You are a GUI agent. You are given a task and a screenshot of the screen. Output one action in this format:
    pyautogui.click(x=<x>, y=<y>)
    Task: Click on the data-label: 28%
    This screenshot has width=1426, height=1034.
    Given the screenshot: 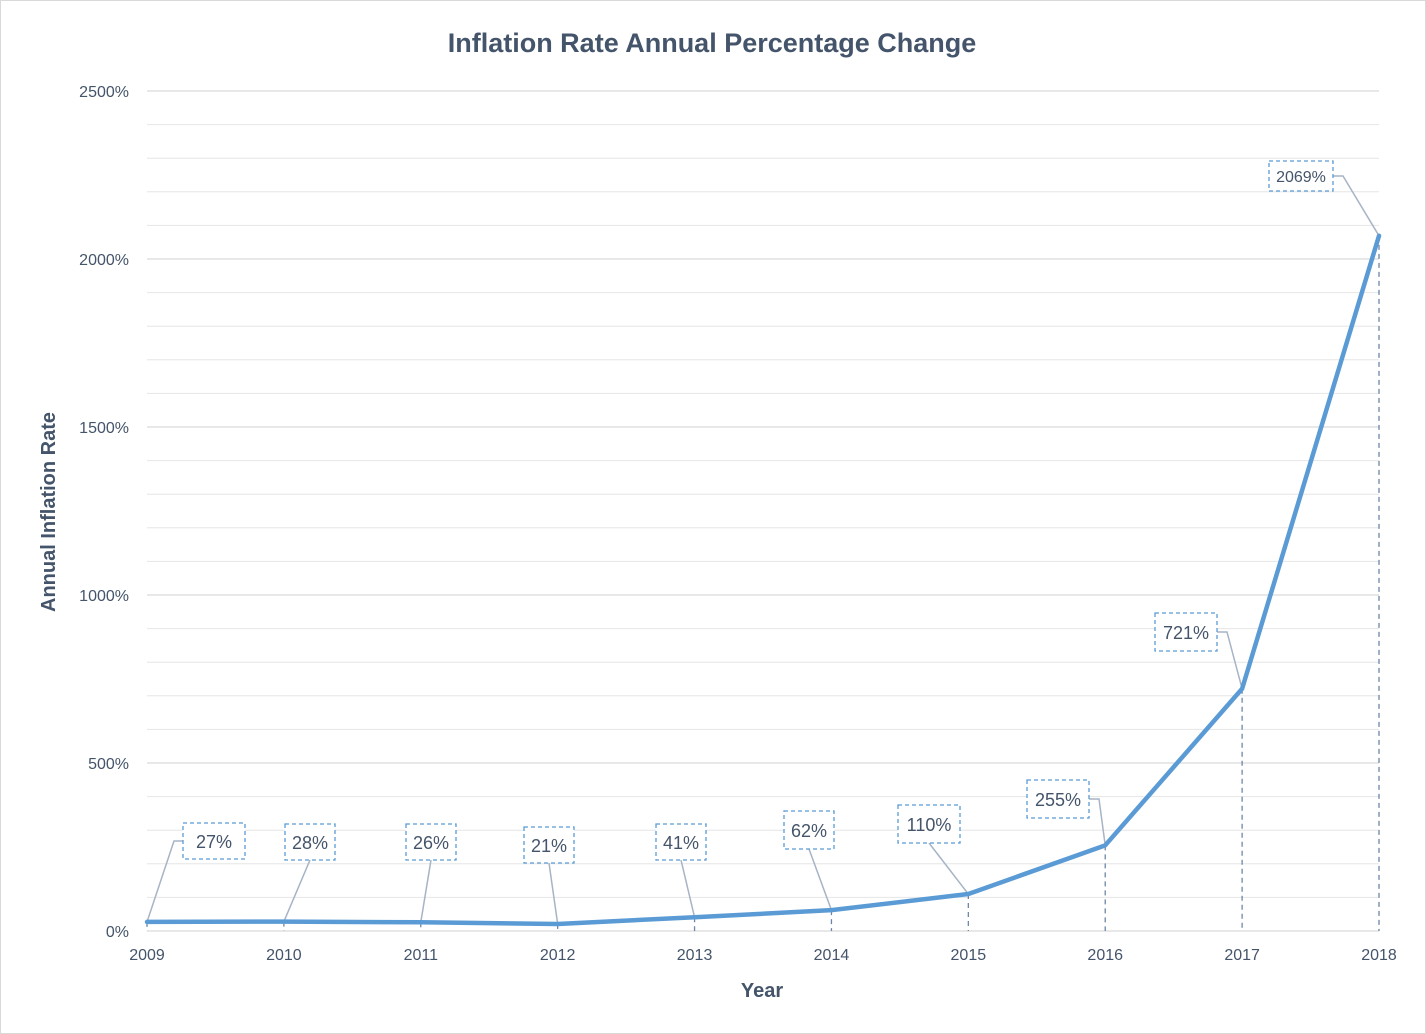 What is the action you would take?
    pyautogui.click(x=310, y=843)
    